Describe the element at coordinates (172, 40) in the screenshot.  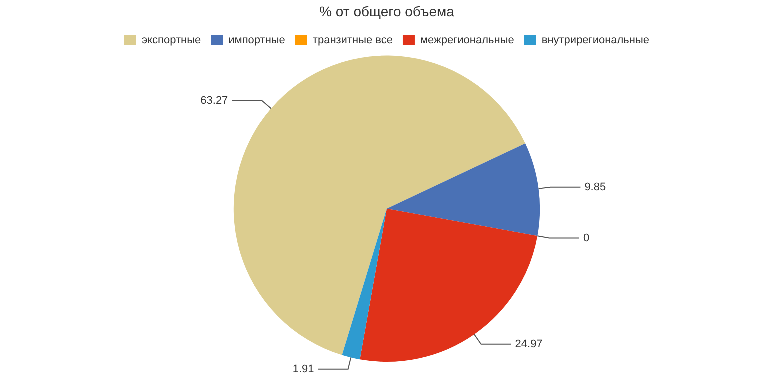
I see `legend-label: экспортные` at that location.